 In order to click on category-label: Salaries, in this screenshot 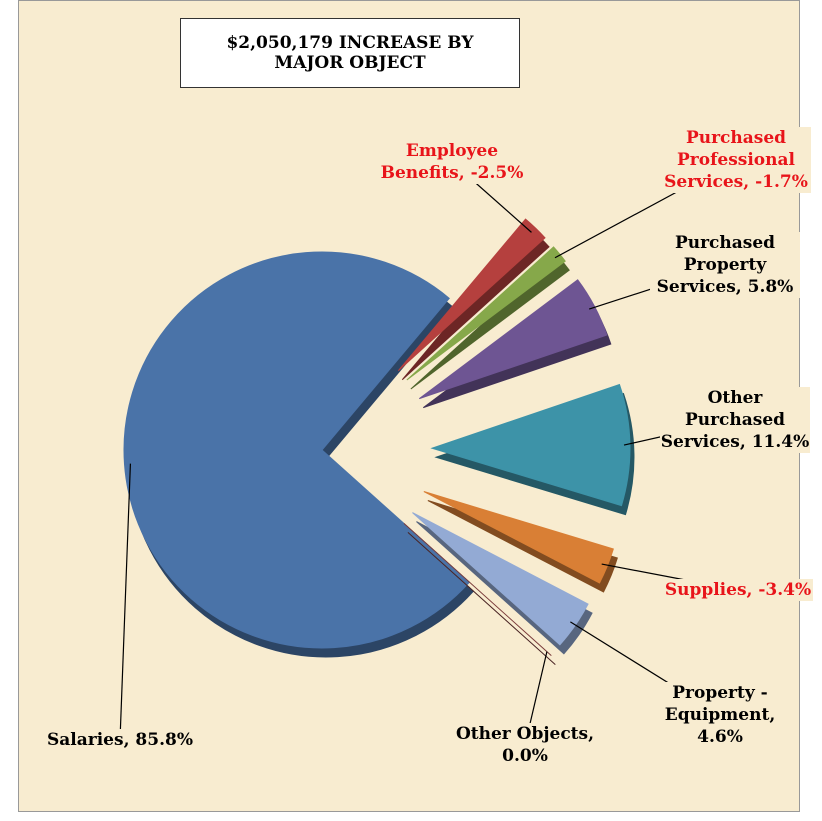, I will do `click(88, 740)`.